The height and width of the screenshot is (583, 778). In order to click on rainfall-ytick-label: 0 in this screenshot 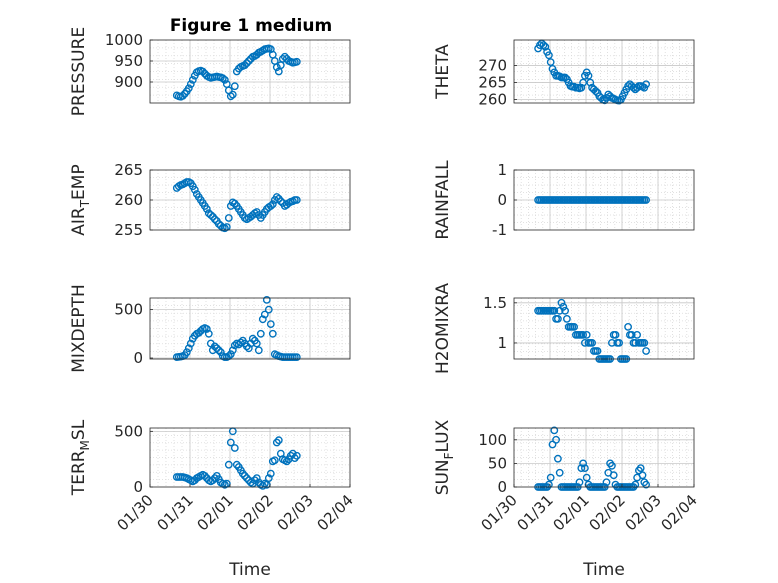, I will do `click(502, 200)`.